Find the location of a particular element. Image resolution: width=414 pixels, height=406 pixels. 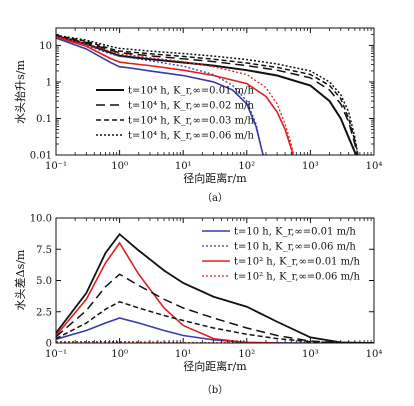

legend-label: t=10⁴ h, K_r,∞=0.02 m/h is located at coordinates (191, 106).